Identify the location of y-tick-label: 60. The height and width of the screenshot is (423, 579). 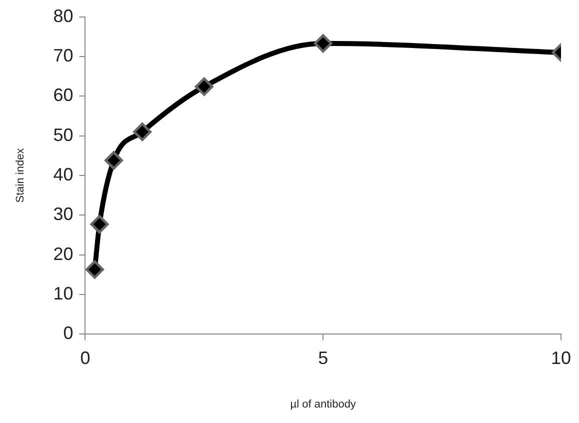
(63, 95).